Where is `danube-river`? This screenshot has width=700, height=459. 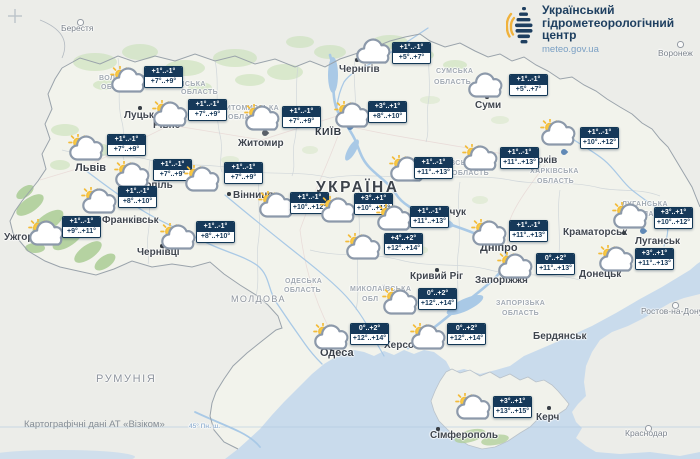 danube-river is located at coordinates (227, 429).